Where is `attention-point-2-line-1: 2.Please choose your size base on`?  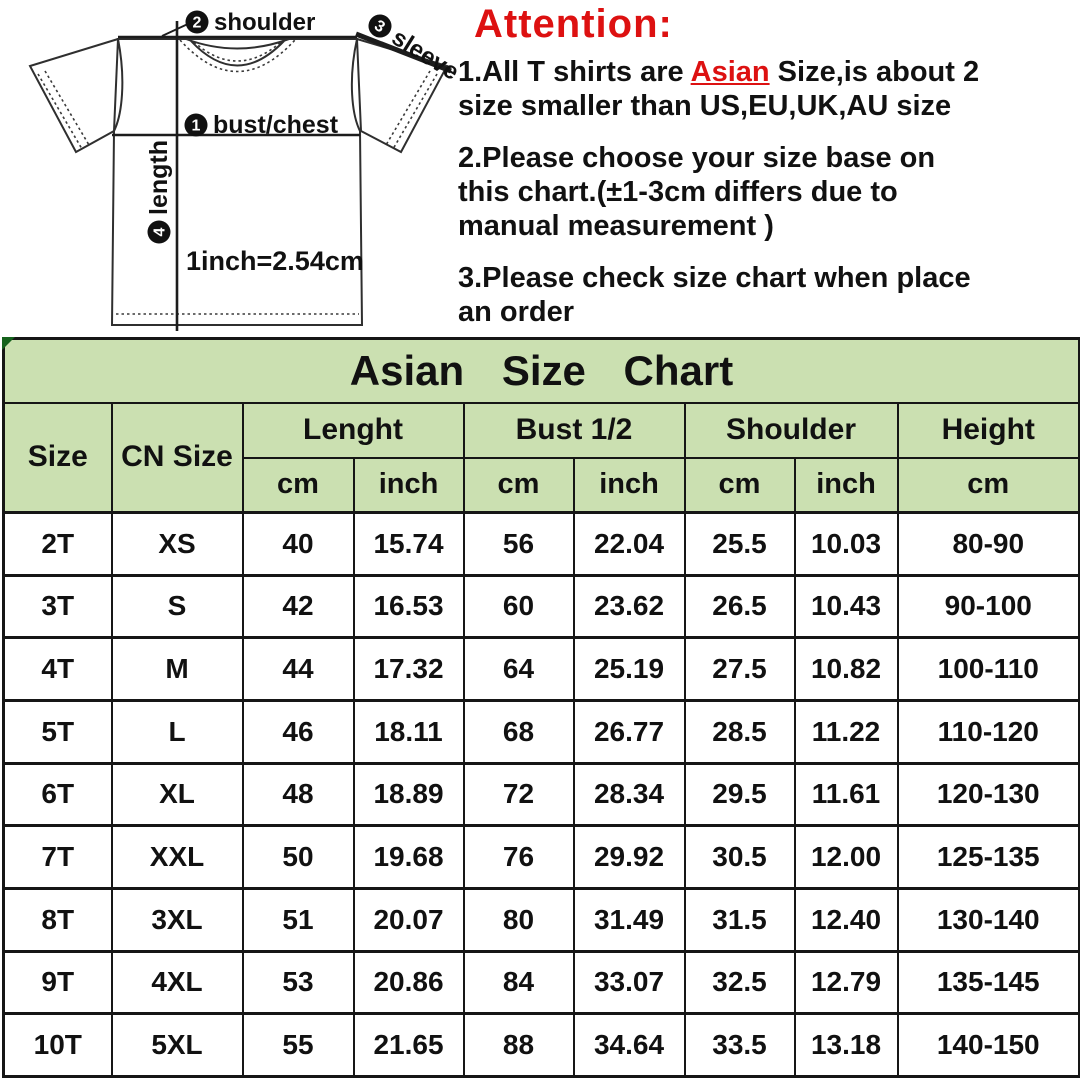 attention-point-2-line-1: 2.Please choose your size base on is located at coordinates (697, 158).